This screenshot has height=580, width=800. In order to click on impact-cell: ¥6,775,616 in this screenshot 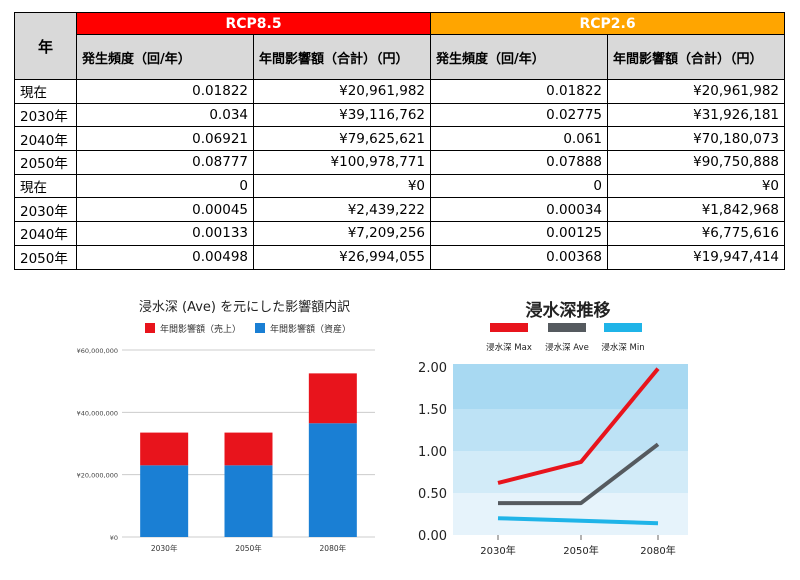, I will do `click(696, 233)`.